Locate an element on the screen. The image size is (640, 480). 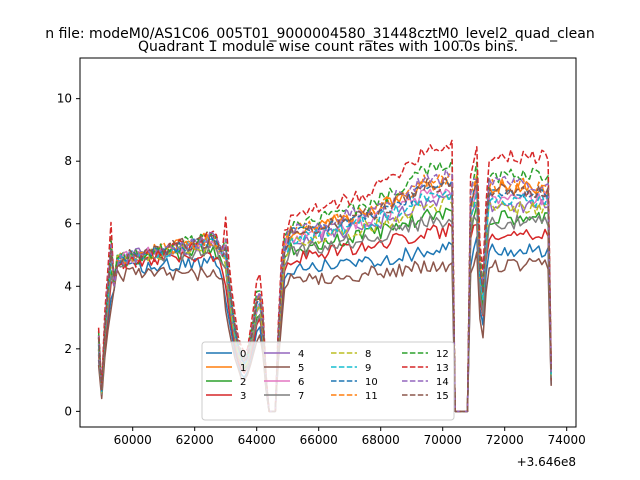
y-tick-label: 4 is located at coordinates (68, 286).